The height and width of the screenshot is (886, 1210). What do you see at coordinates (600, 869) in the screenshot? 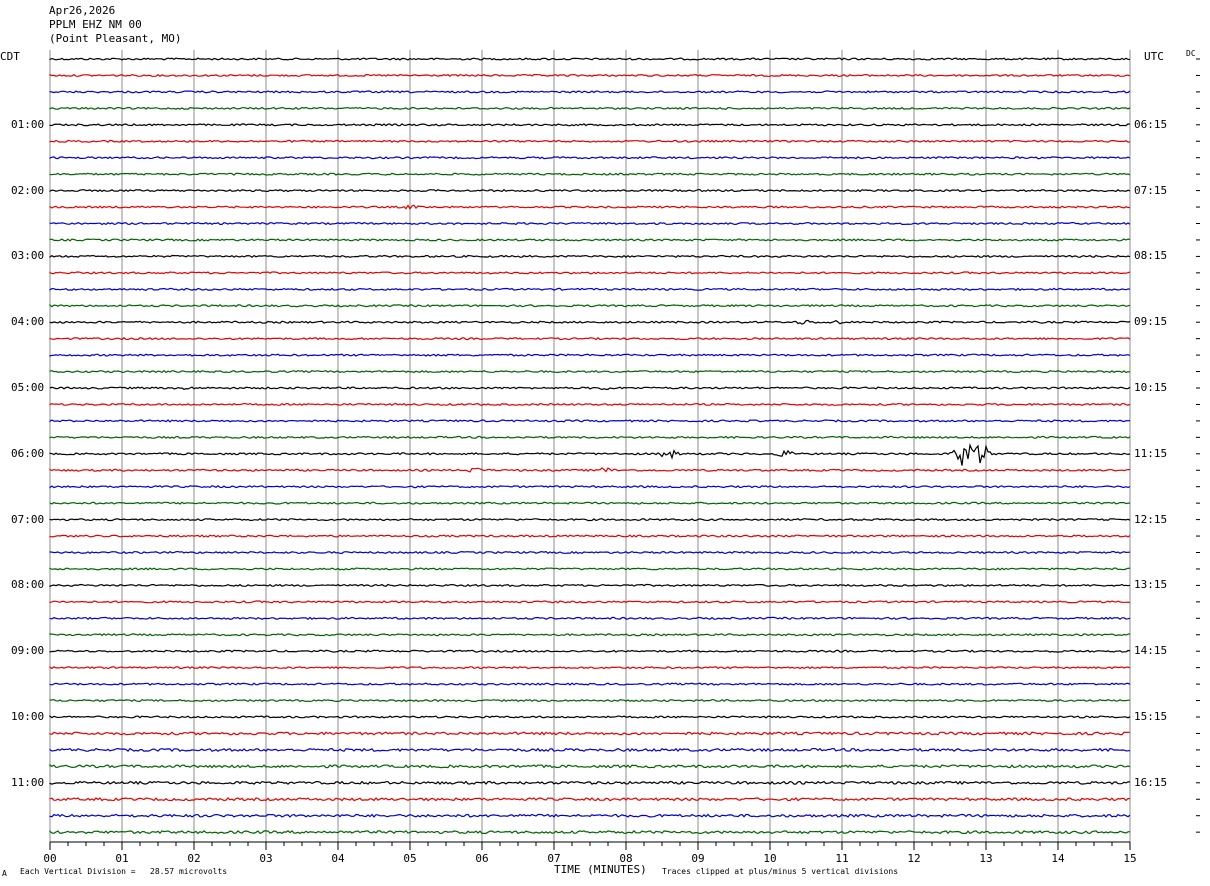
I see `x-axis-label: TIME (MINUTES)` at bounding box center [600, 869].